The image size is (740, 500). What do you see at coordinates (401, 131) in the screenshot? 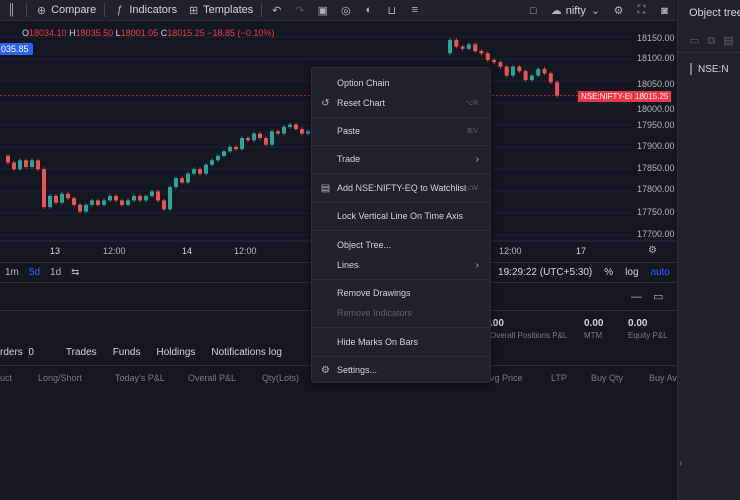
I see `menu-item-paste: Paste ⌘V` at bounding box center [401, 131].